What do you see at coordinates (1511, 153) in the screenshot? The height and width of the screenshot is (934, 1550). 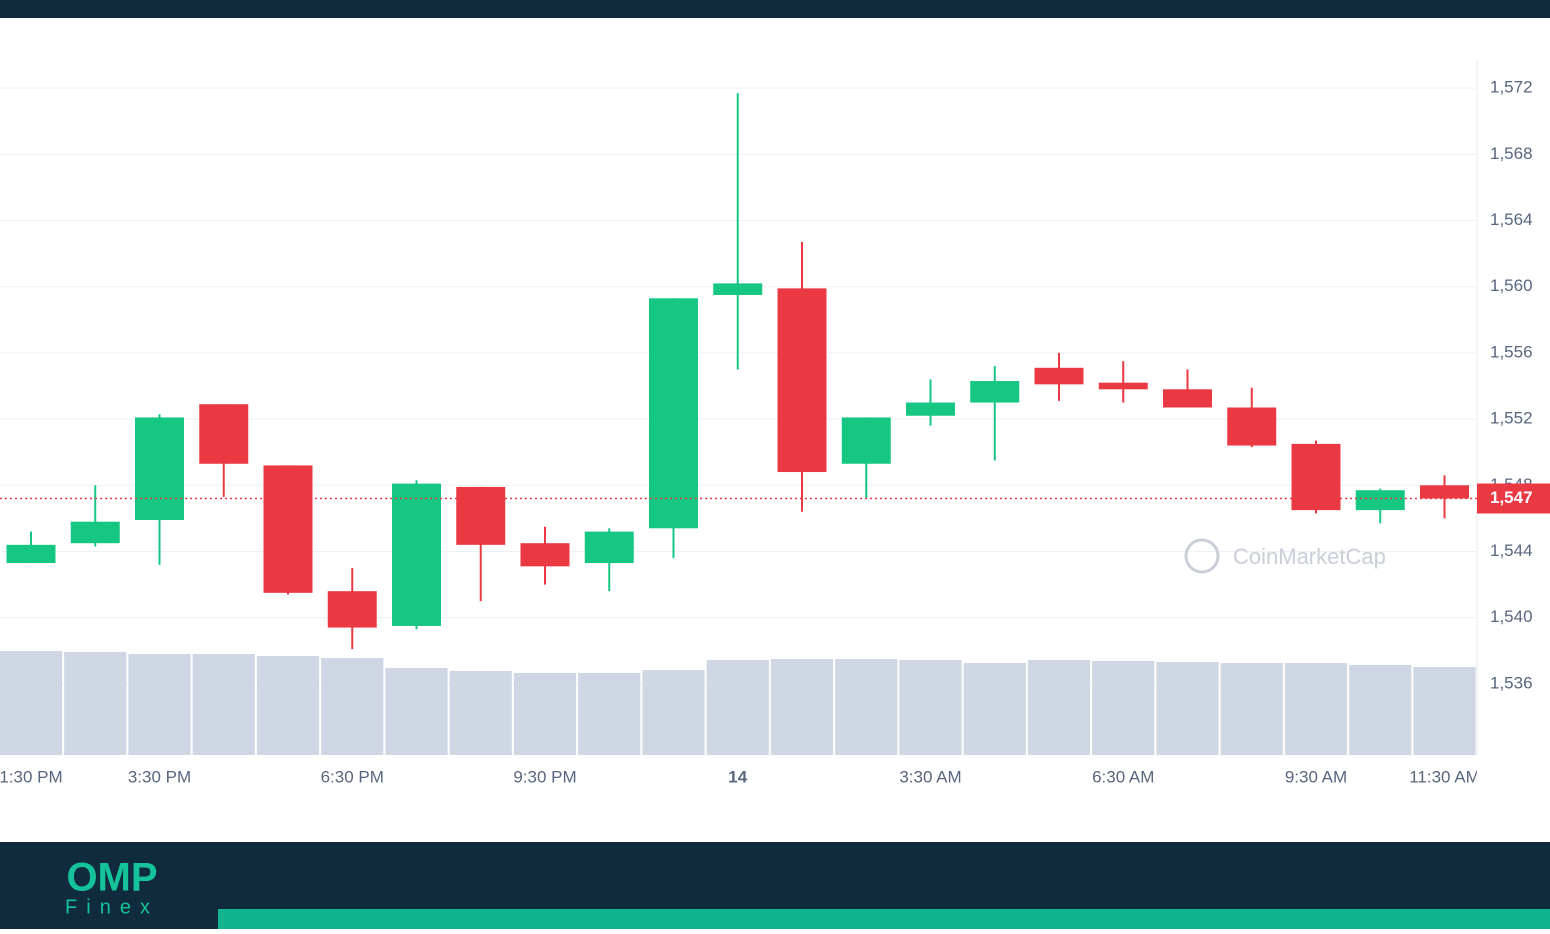 I see `y-tick-label: 1,568` at bounding box center [1511, 153].